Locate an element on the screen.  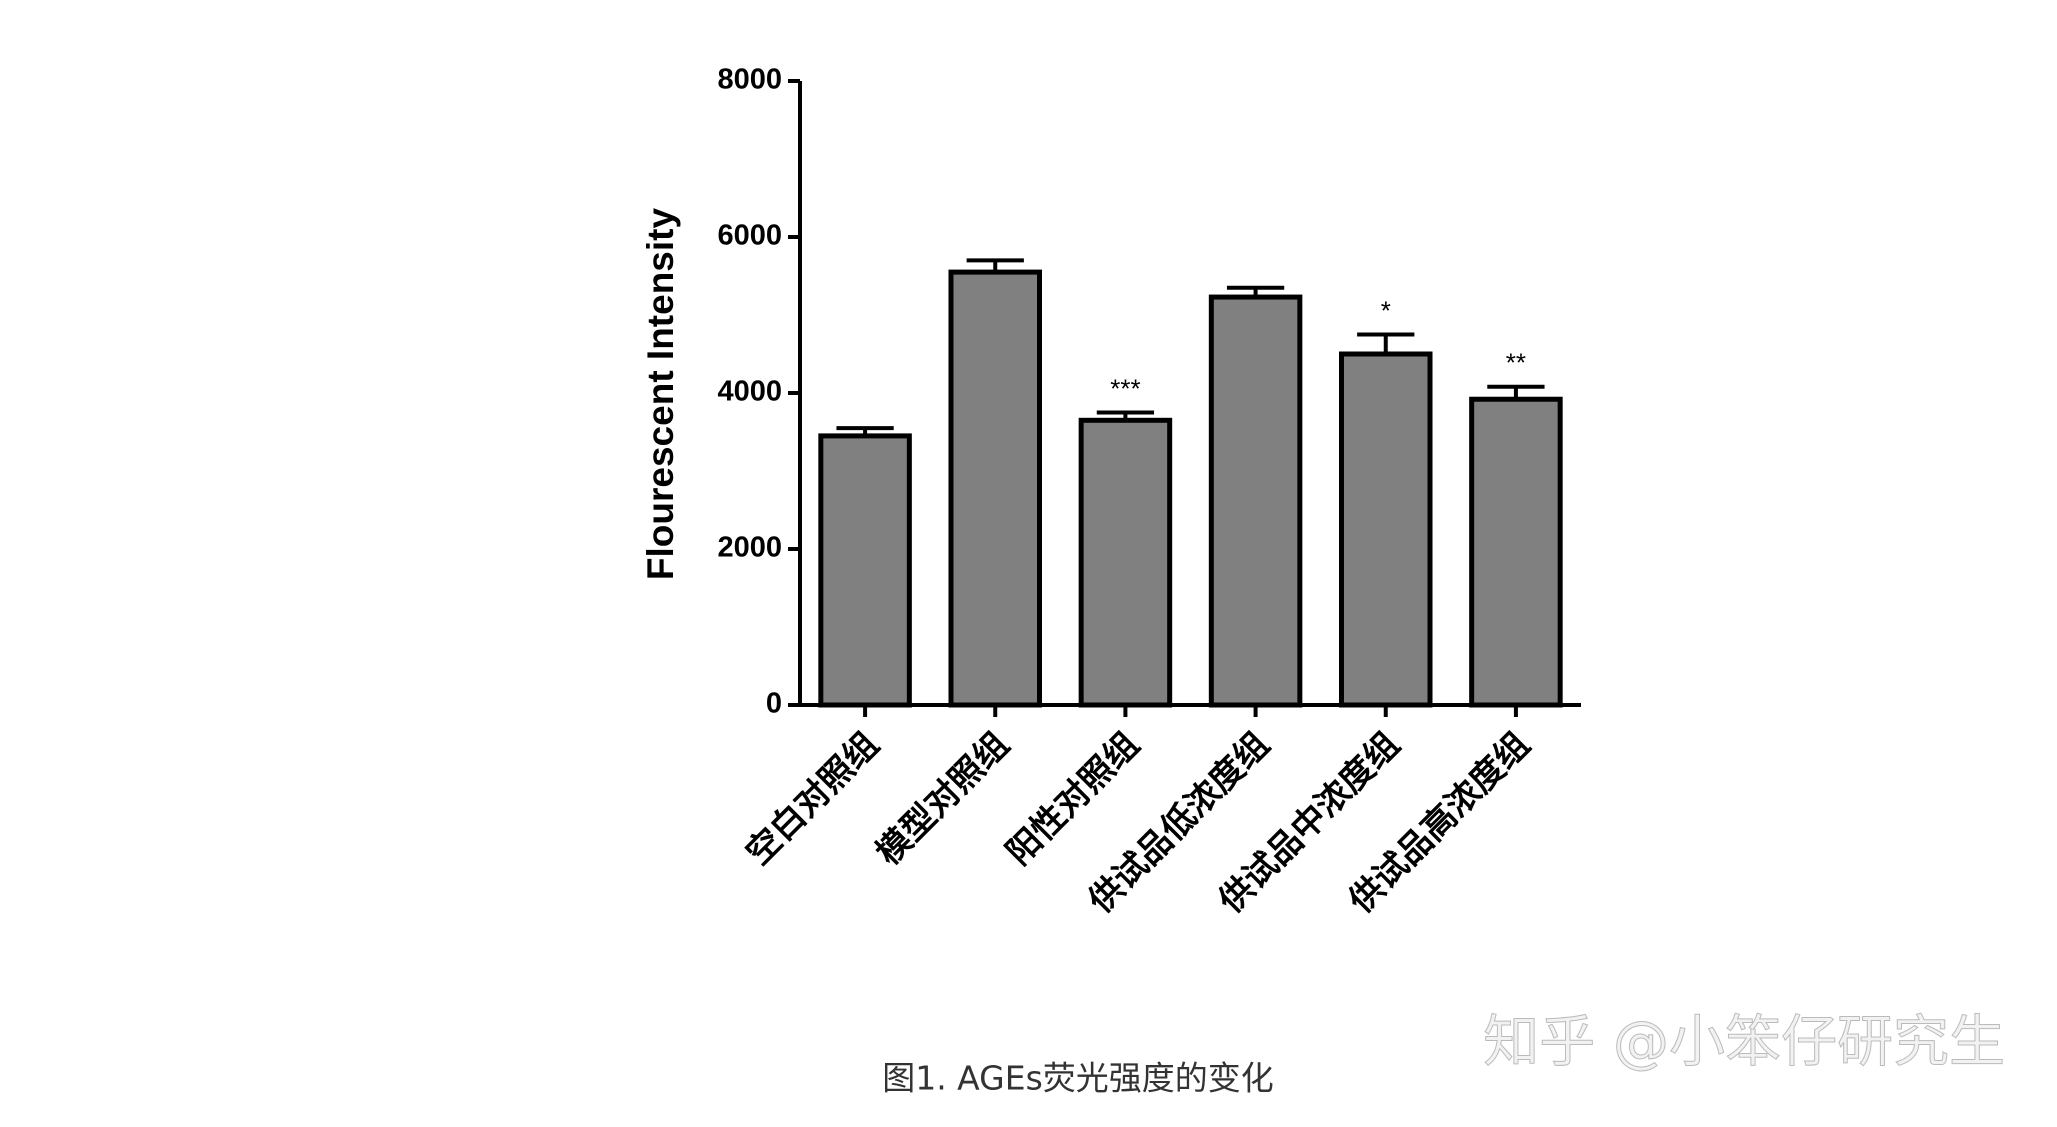
y-tick-label: 6000 is located at coordinates (749, 236).